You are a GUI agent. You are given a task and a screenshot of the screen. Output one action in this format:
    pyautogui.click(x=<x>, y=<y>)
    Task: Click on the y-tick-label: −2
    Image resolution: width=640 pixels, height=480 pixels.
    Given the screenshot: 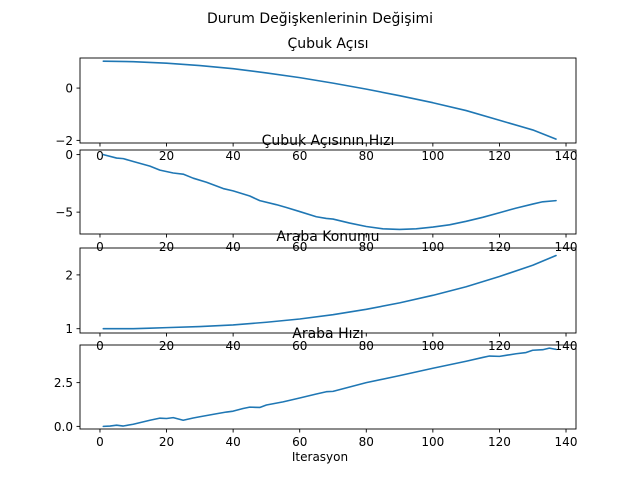 What is the action you would take?
    pyautogui.click(x=64, y=141)
    